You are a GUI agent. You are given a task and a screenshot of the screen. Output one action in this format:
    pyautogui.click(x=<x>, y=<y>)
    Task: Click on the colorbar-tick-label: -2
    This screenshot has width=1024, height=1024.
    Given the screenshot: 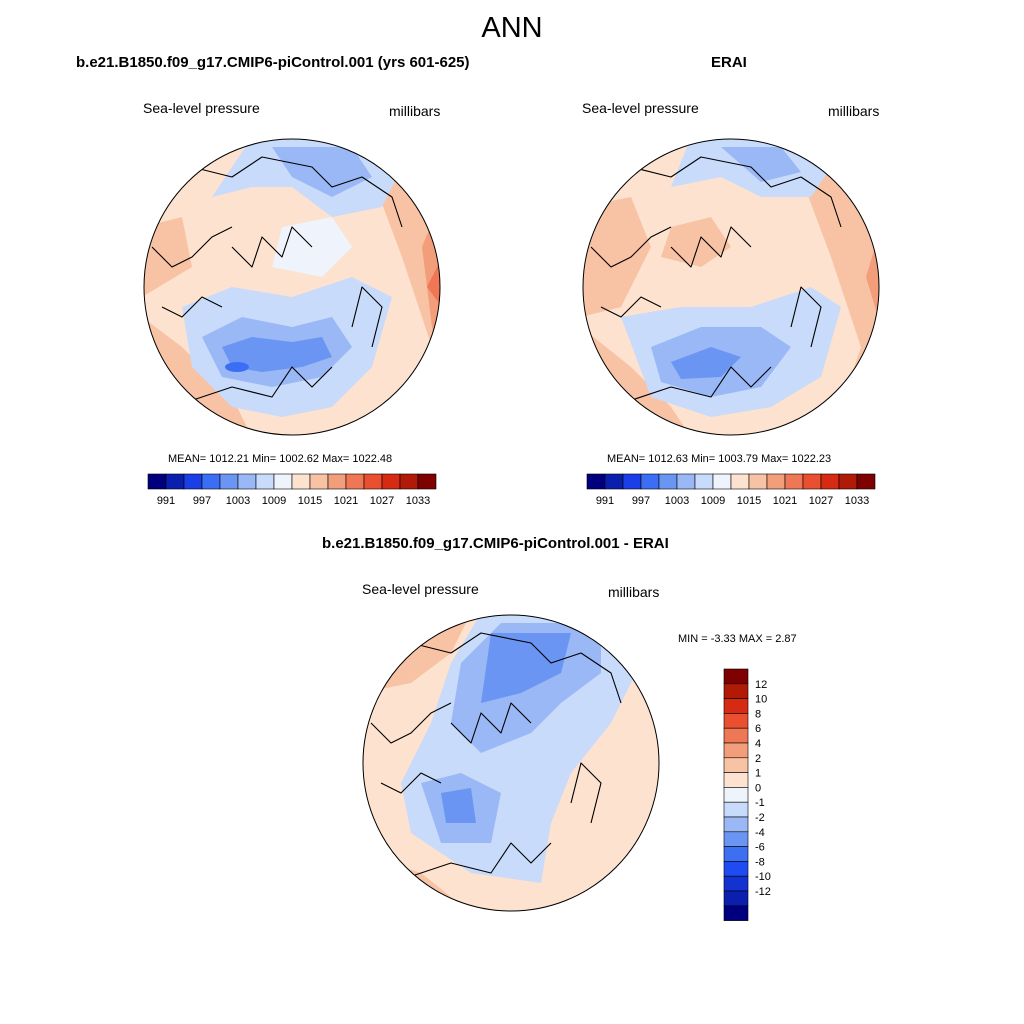 What is the action you would take?
    pyautogui.click(x=760, y=818)
    